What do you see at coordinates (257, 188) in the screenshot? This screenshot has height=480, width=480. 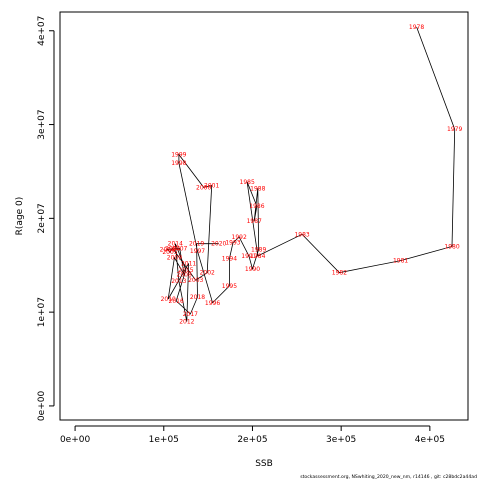 I see `point-label-1988: 1988` at bounding box center [257, 188].